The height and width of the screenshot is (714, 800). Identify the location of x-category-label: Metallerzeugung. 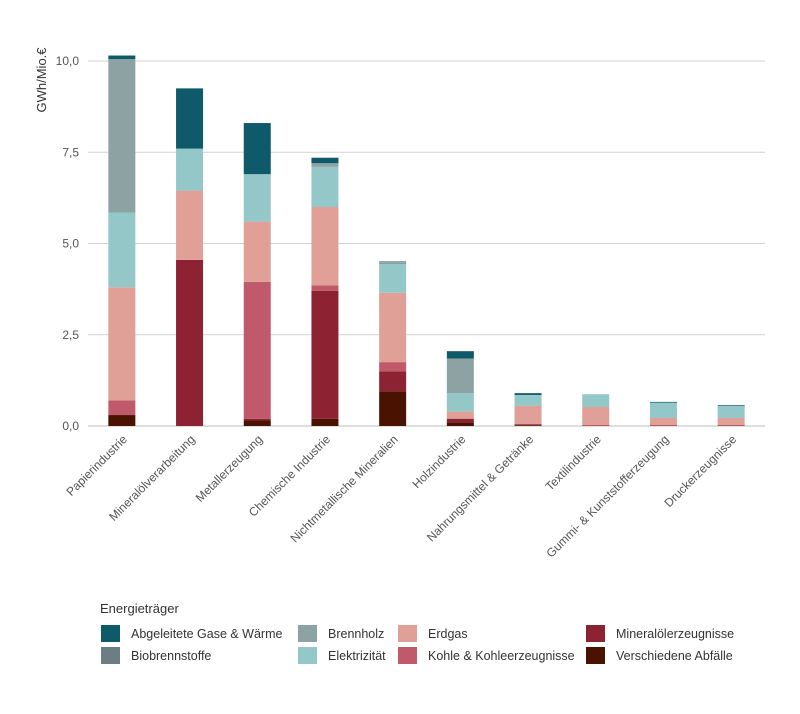
(229, 468).